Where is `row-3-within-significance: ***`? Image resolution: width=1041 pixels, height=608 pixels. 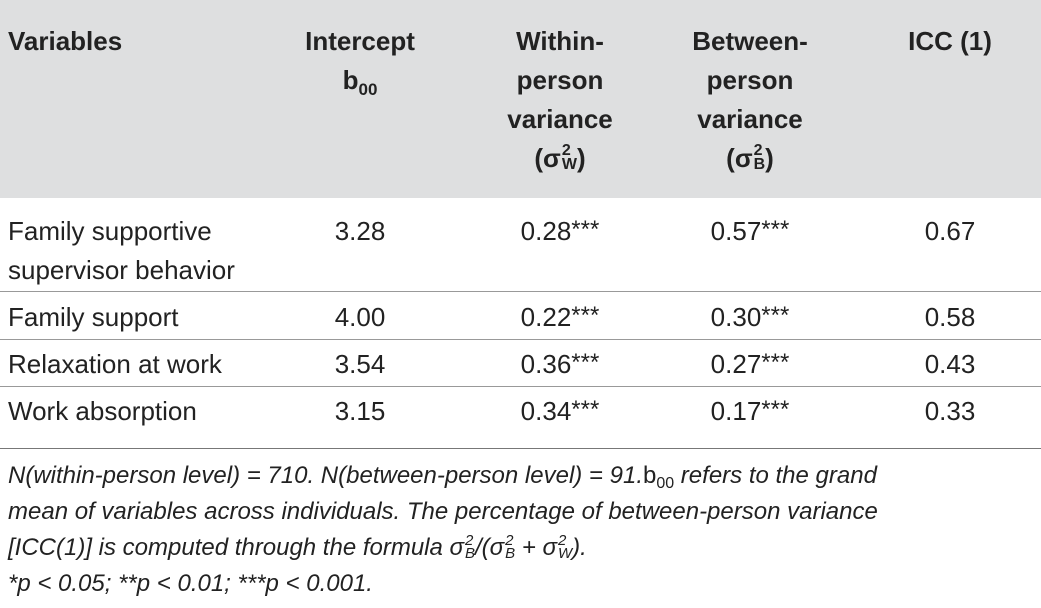 row-3-within-significance: *** is located at coordinates (585, 362).